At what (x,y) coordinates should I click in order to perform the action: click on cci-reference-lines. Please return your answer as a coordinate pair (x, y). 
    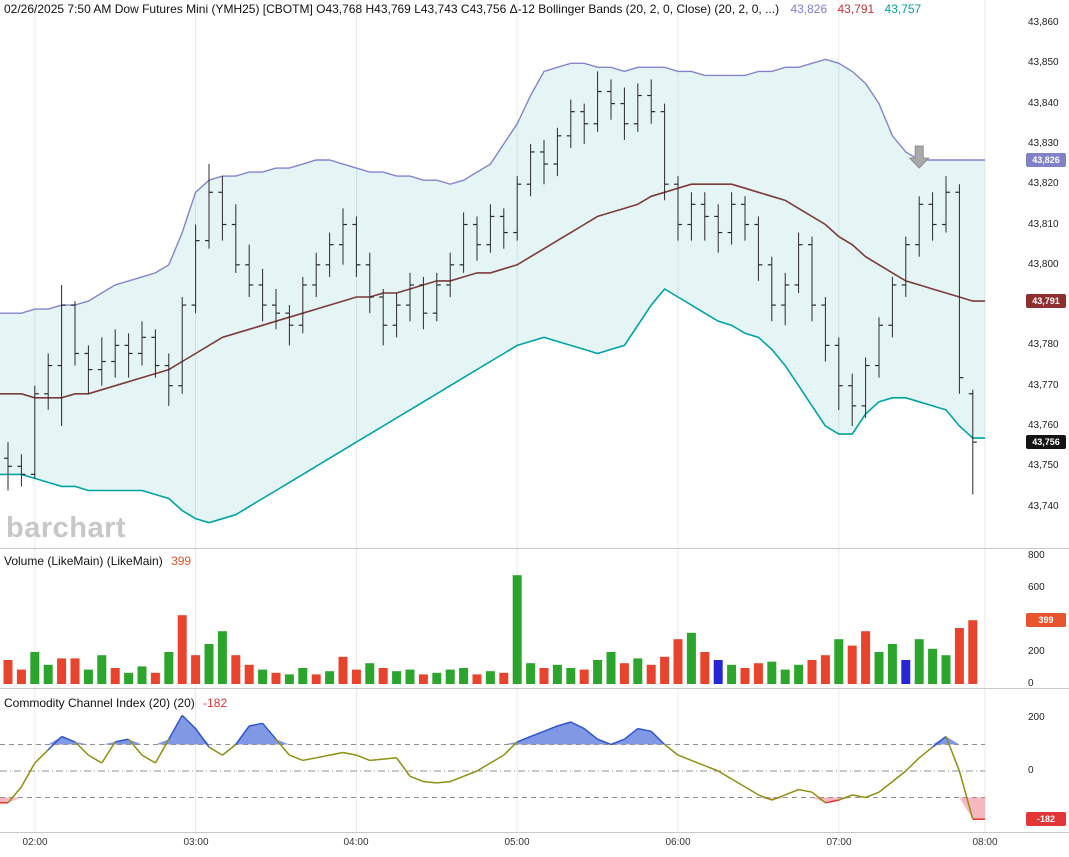
    Looking at the image, I should click on (492, 771).